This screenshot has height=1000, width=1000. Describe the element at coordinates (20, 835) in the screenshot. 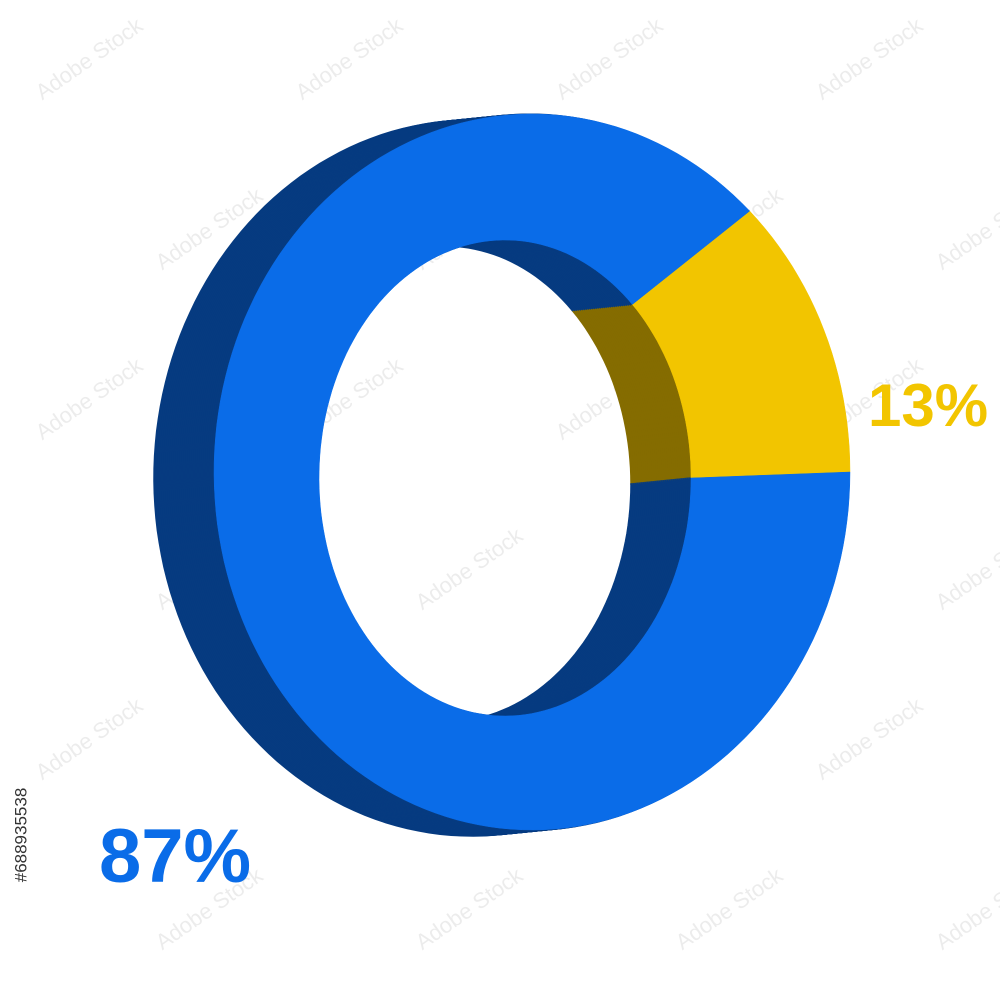

I see `stock-id: #688935538` at that location.